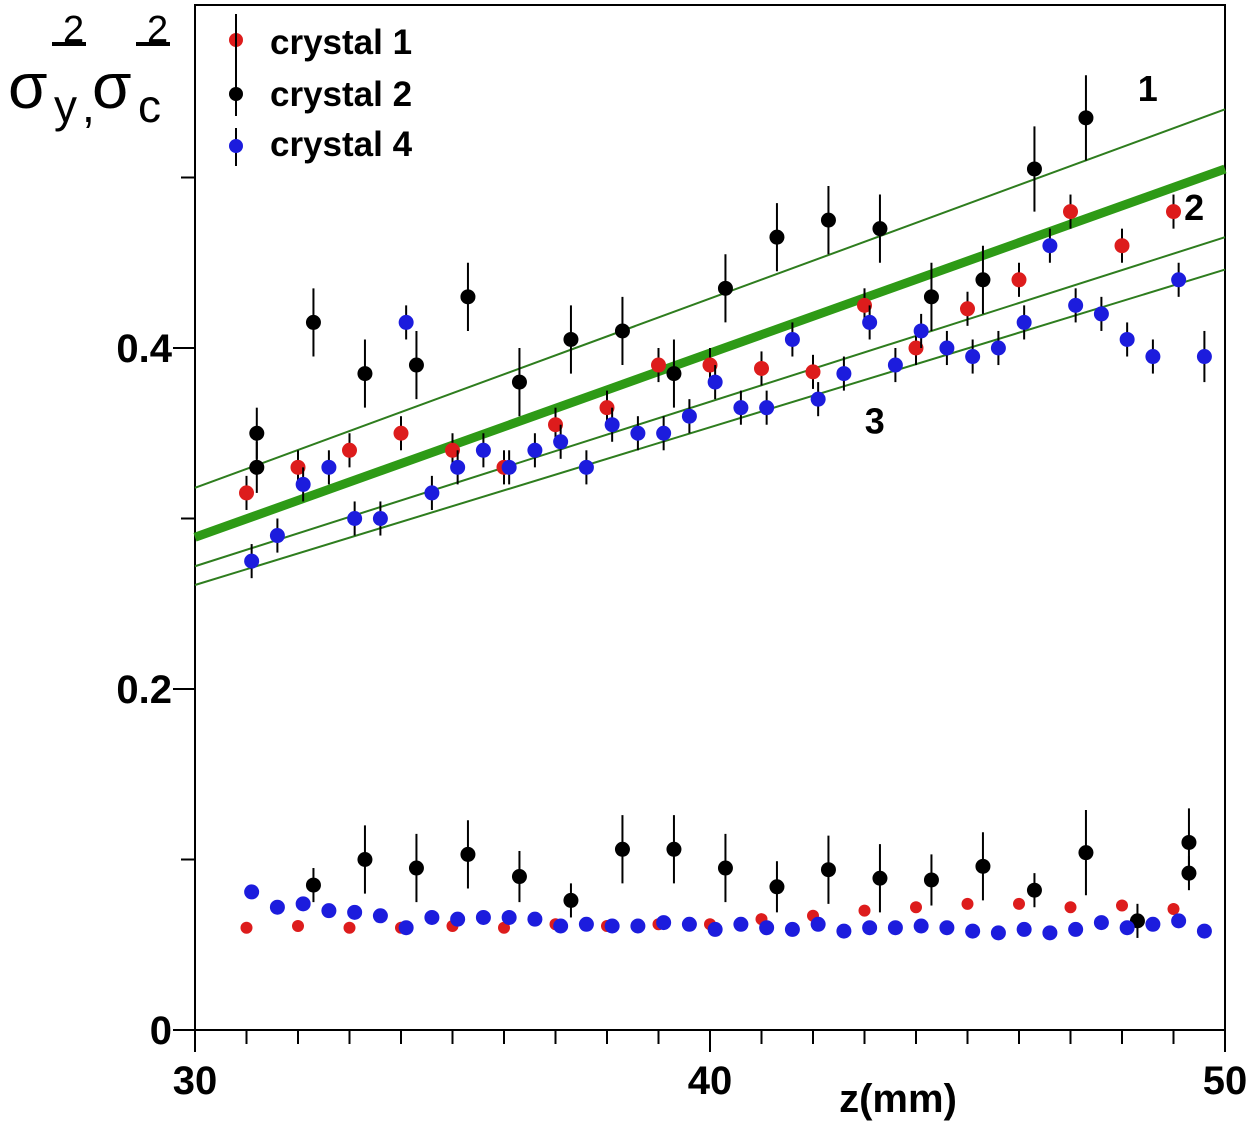 This screenshot has width=1253, height=1126. I want to click on fit-line-label-2: 2, so click(1194, 207).